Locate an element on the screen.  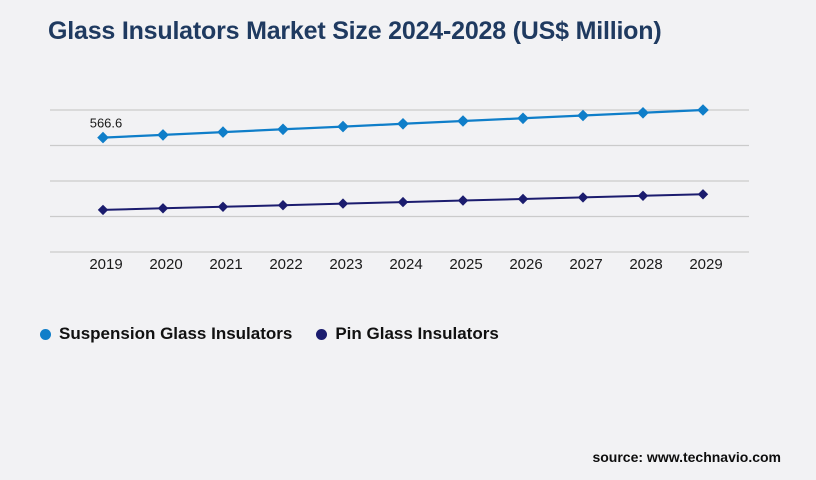
data-point-2025-suspension is located at coordinates (463, 121).